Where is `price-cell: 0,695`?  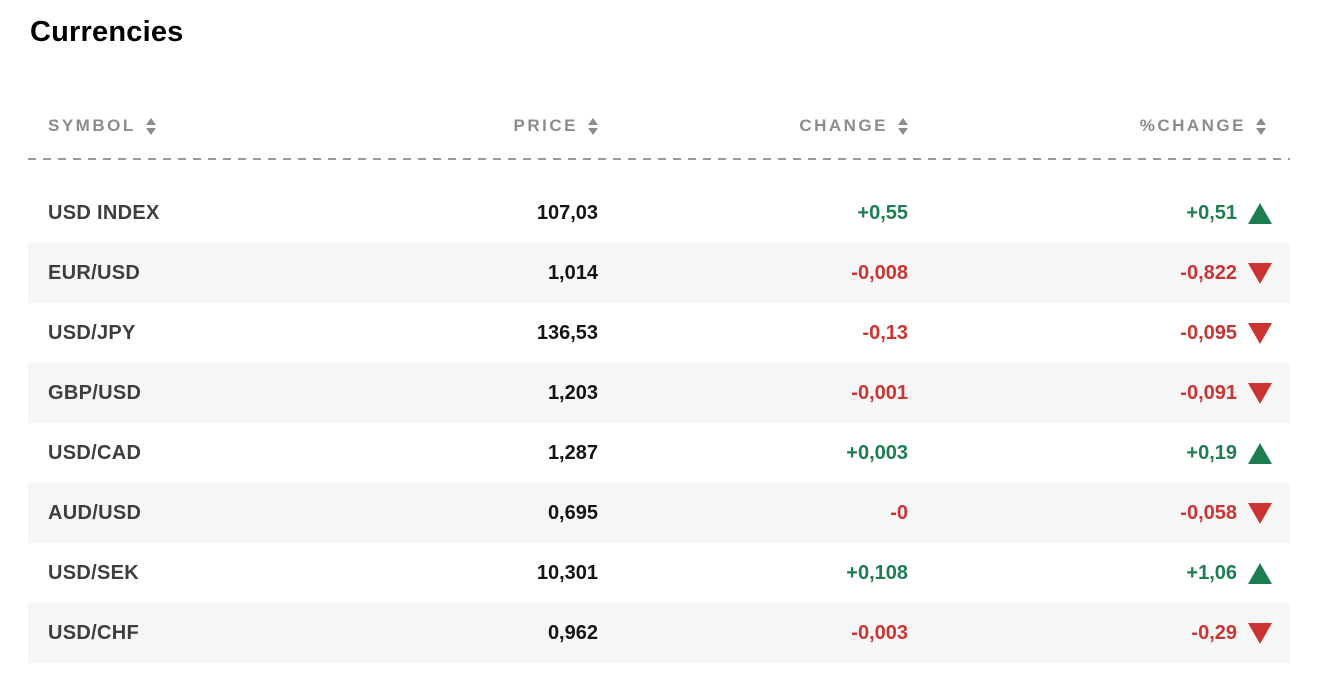
price-cell: 0,695 is located at coordinates (572, 512).